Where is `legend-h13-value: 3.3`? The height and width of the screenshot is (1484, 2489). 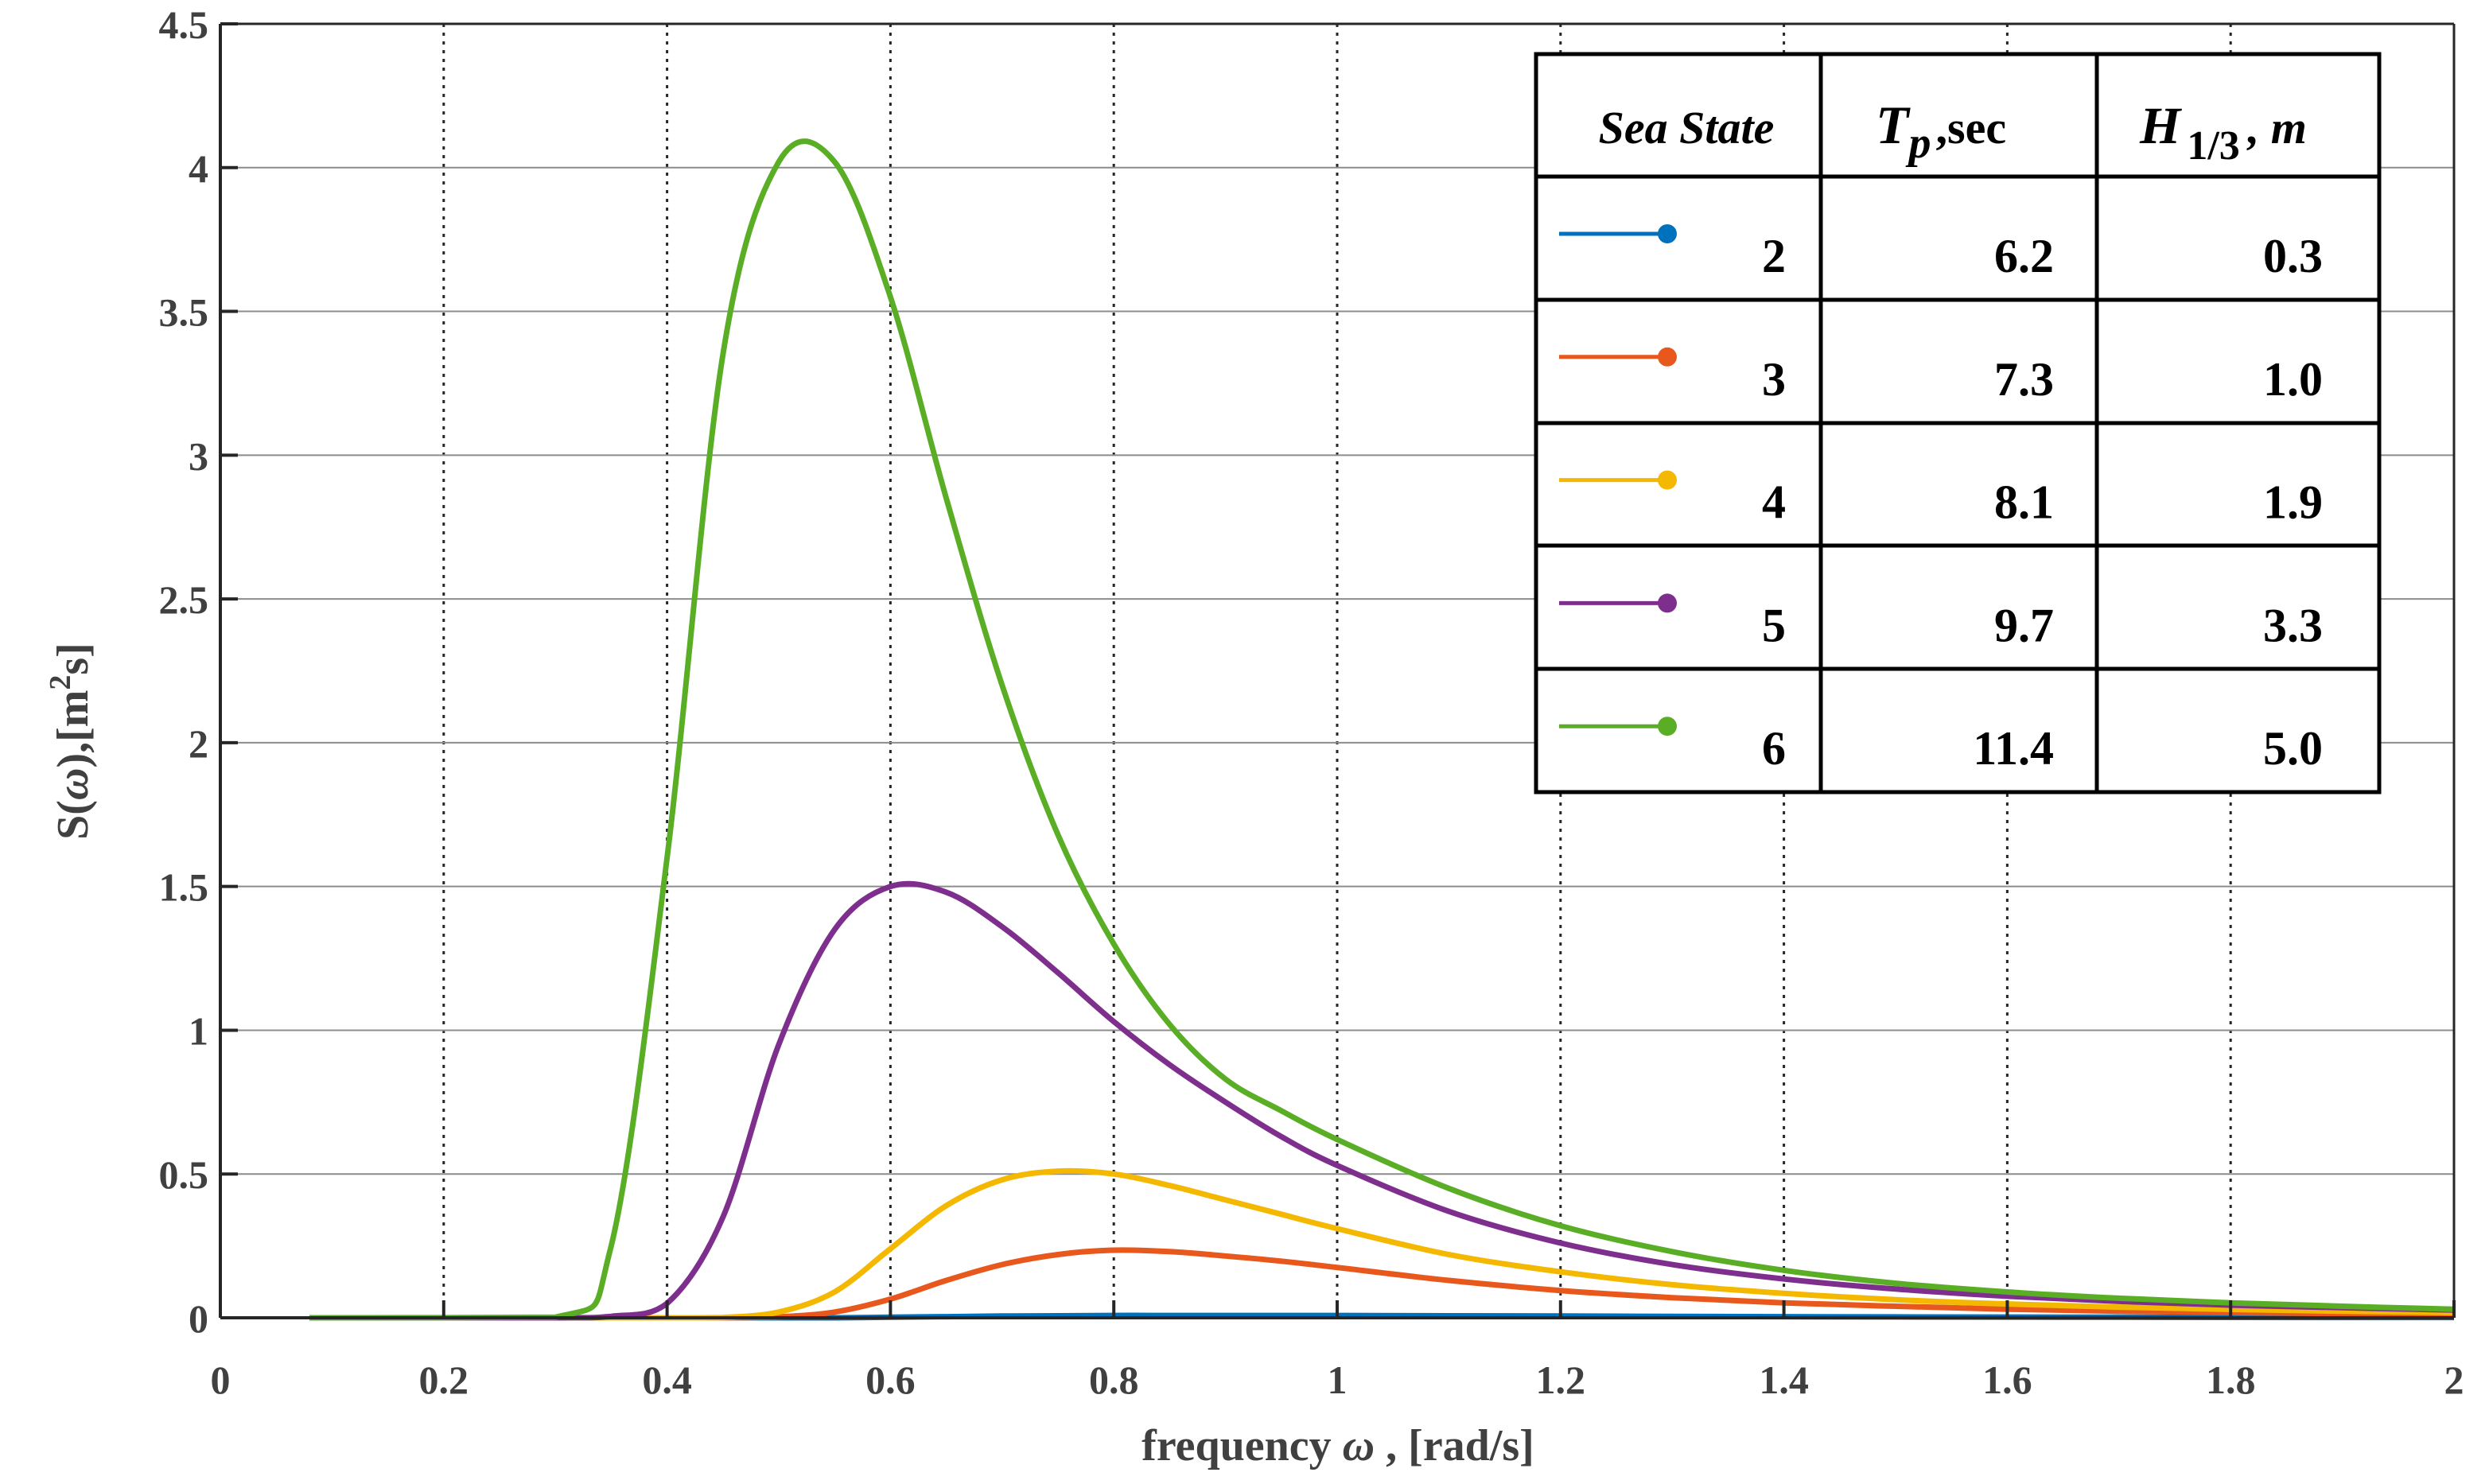
legend-h13-value: 3.3 is located at coordinates (2293, 625).